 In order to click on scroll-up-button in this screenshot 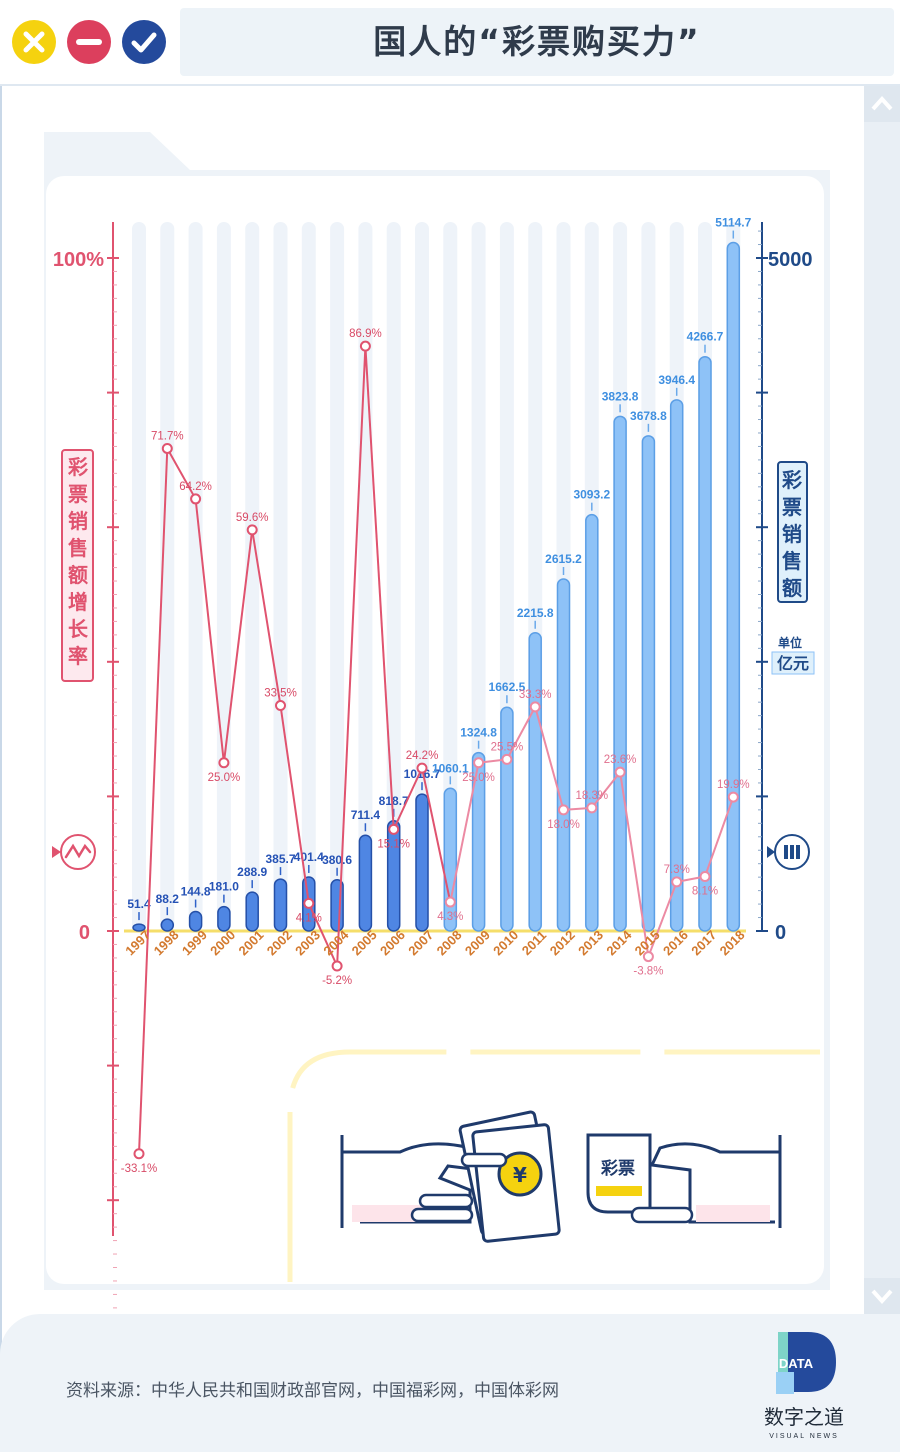, I will do `click(882, 104)`.